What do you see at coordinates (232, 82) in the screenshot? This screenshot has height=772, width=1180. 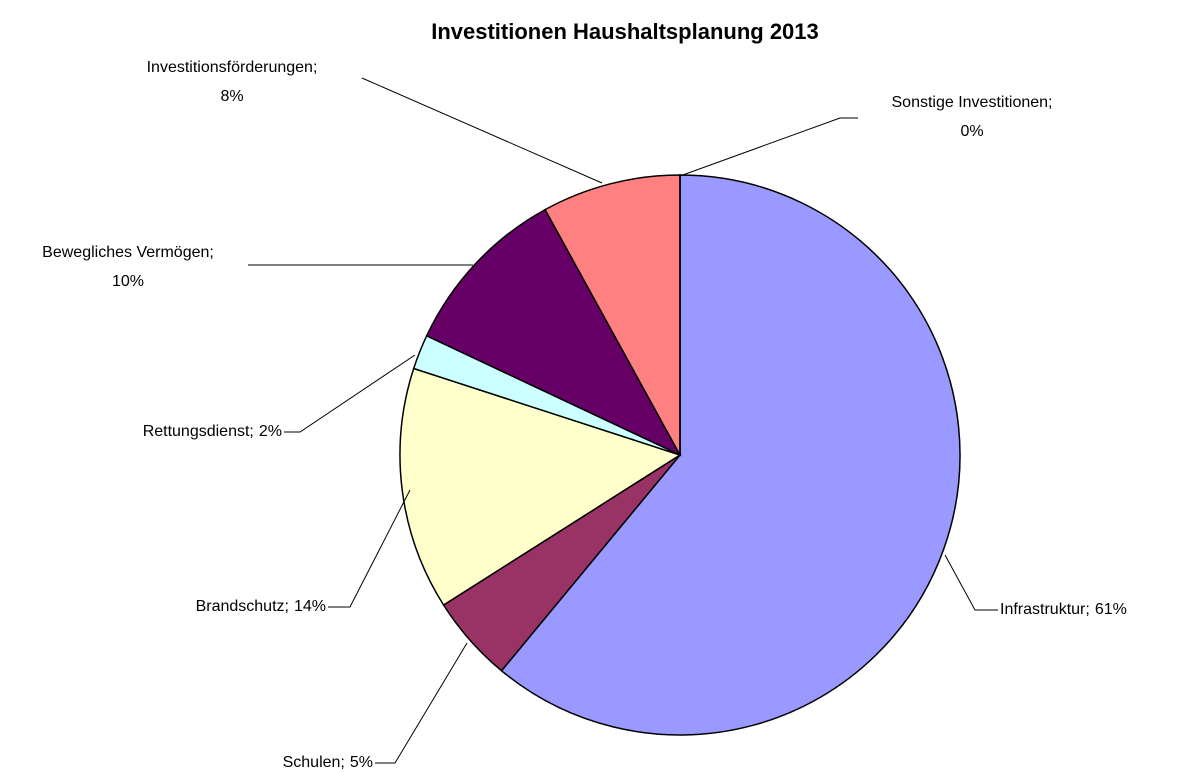 I see `slice-label: Investitionsförderungen; 8%` at bounding box center [232, 82].